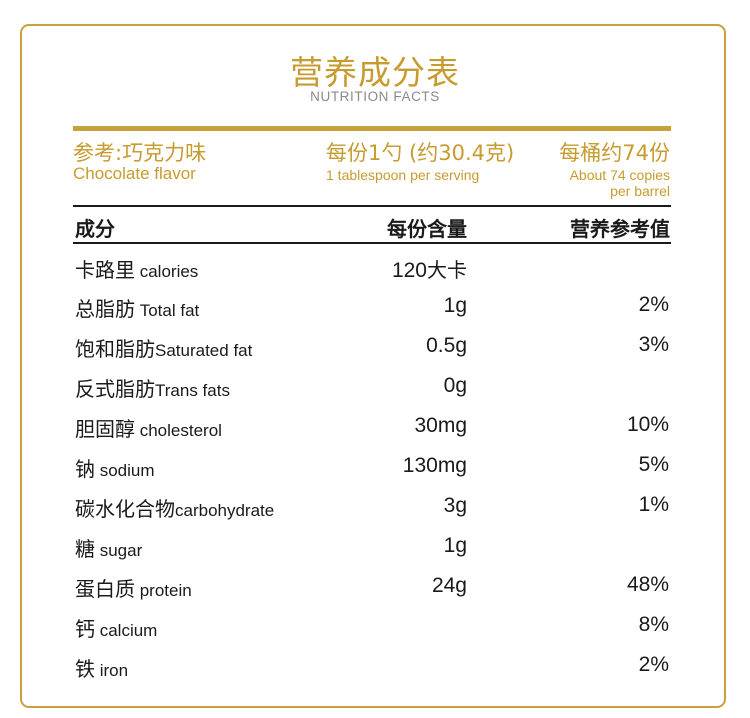 The height and width of the screenshot is (718, 750). I want to click on table-row: 卡路里 calories 120大卡, so click(375, 274).